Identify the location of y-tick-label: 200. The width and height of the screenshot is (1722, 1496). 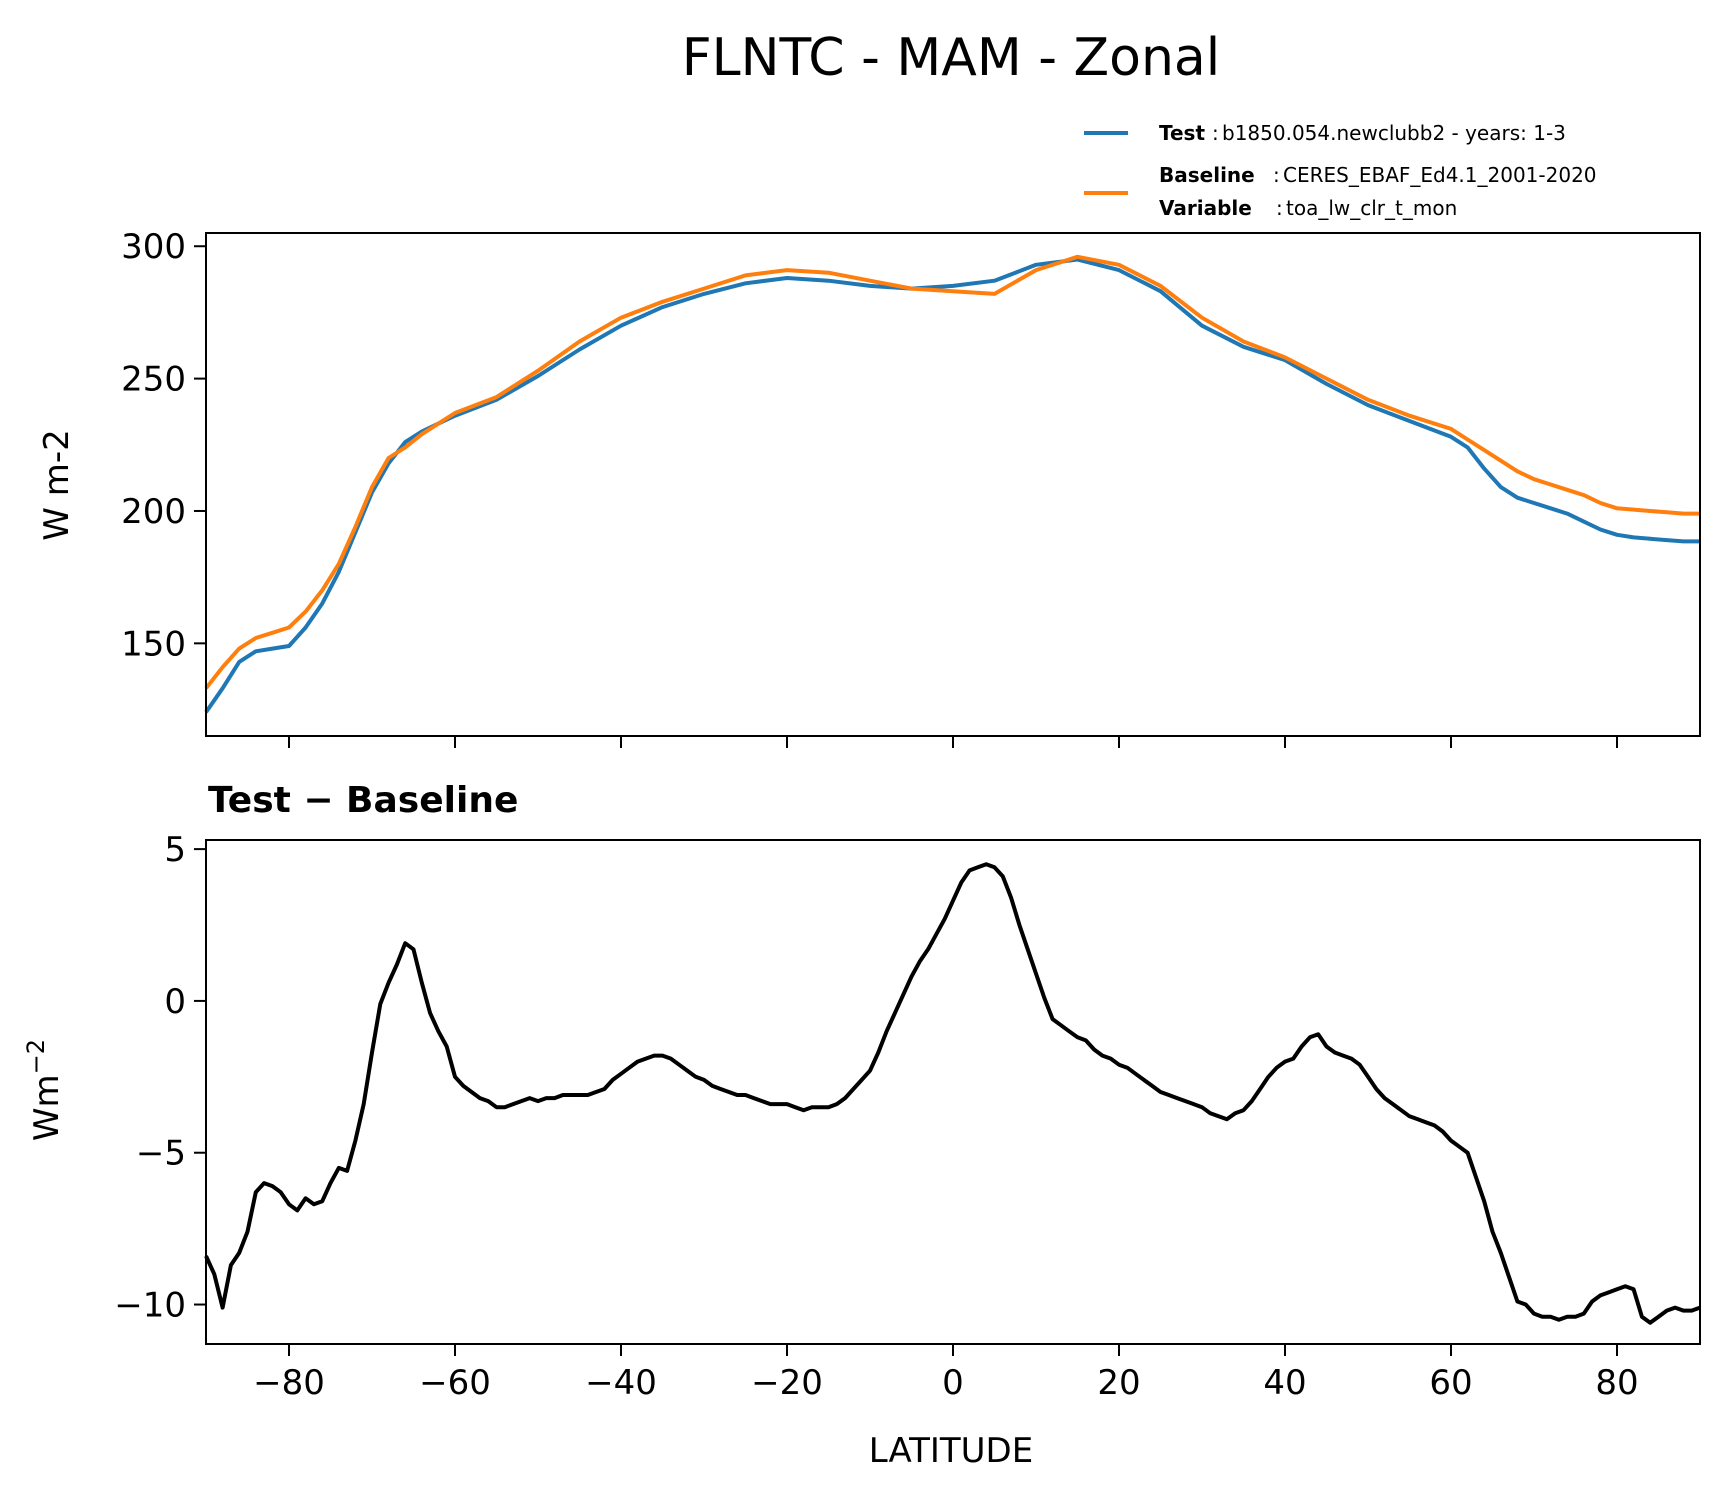
(153, 512).